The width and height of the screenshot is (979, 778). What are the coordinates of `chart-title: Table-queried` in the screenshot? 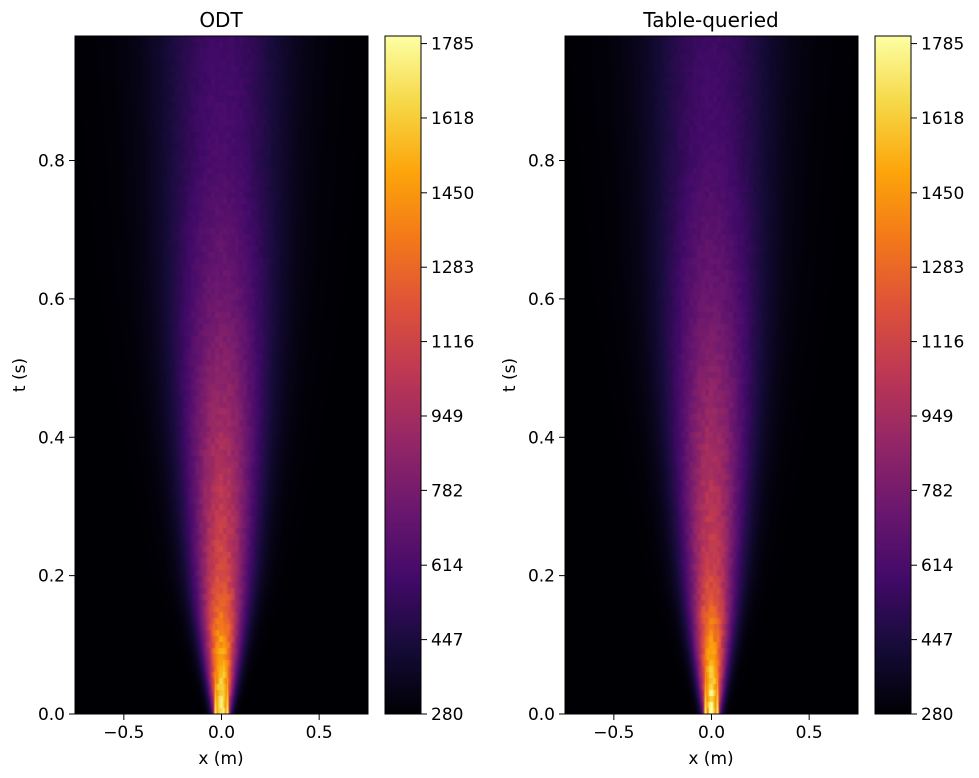 It's located at (710, 20).